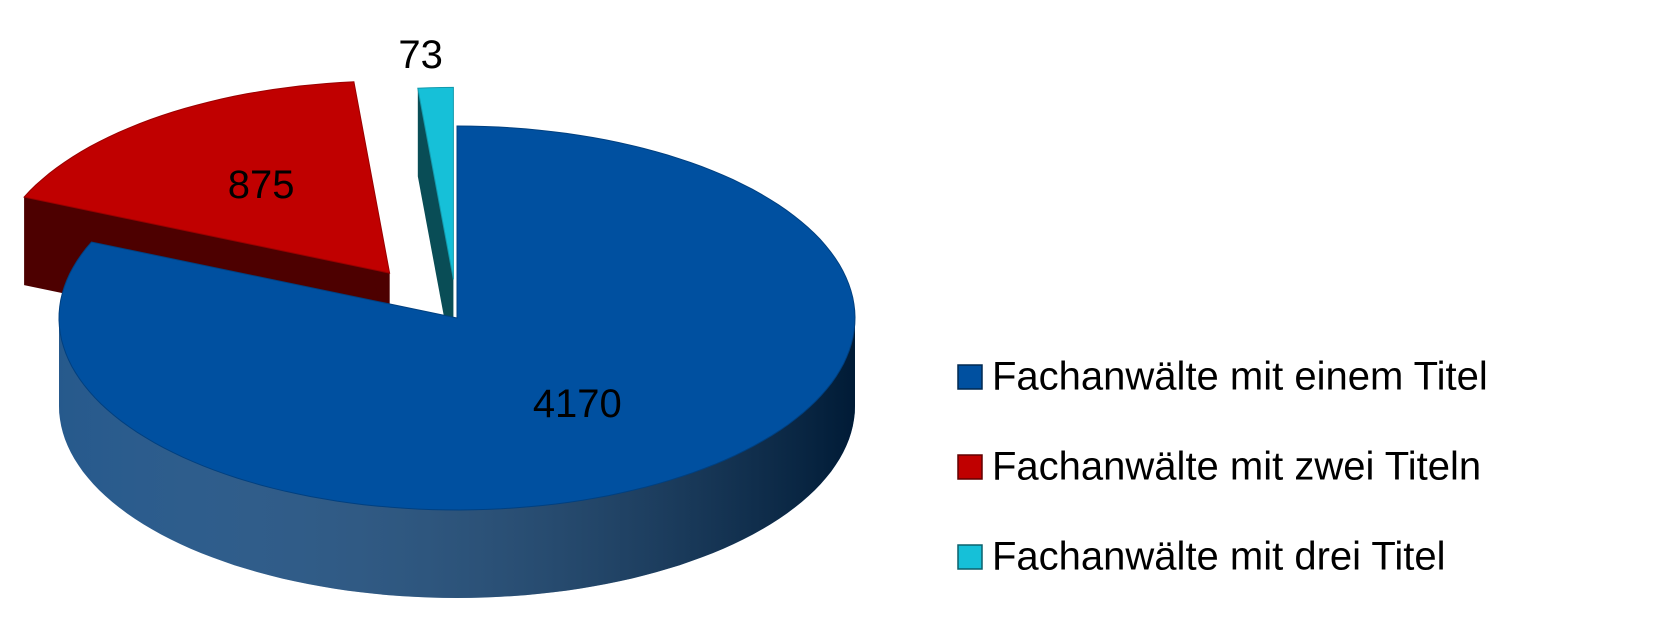 The height and width of the screenshot is (643, 1672). Describe the element at coordinates (577, 404) in the screenshot. I see `data-label: 4170` at that location.